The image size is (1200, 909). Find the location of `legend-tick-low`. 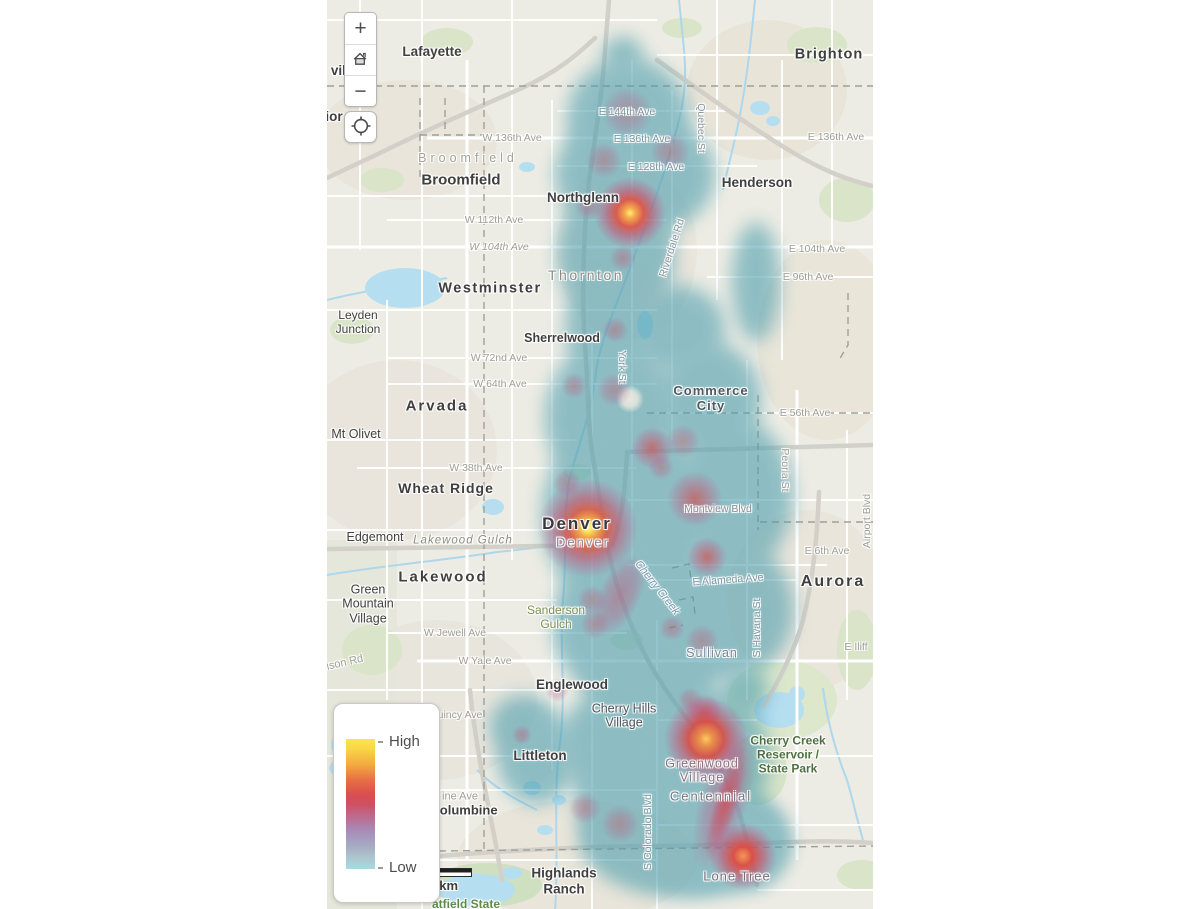

legend-tick-low is located at coordinates (380, 868).